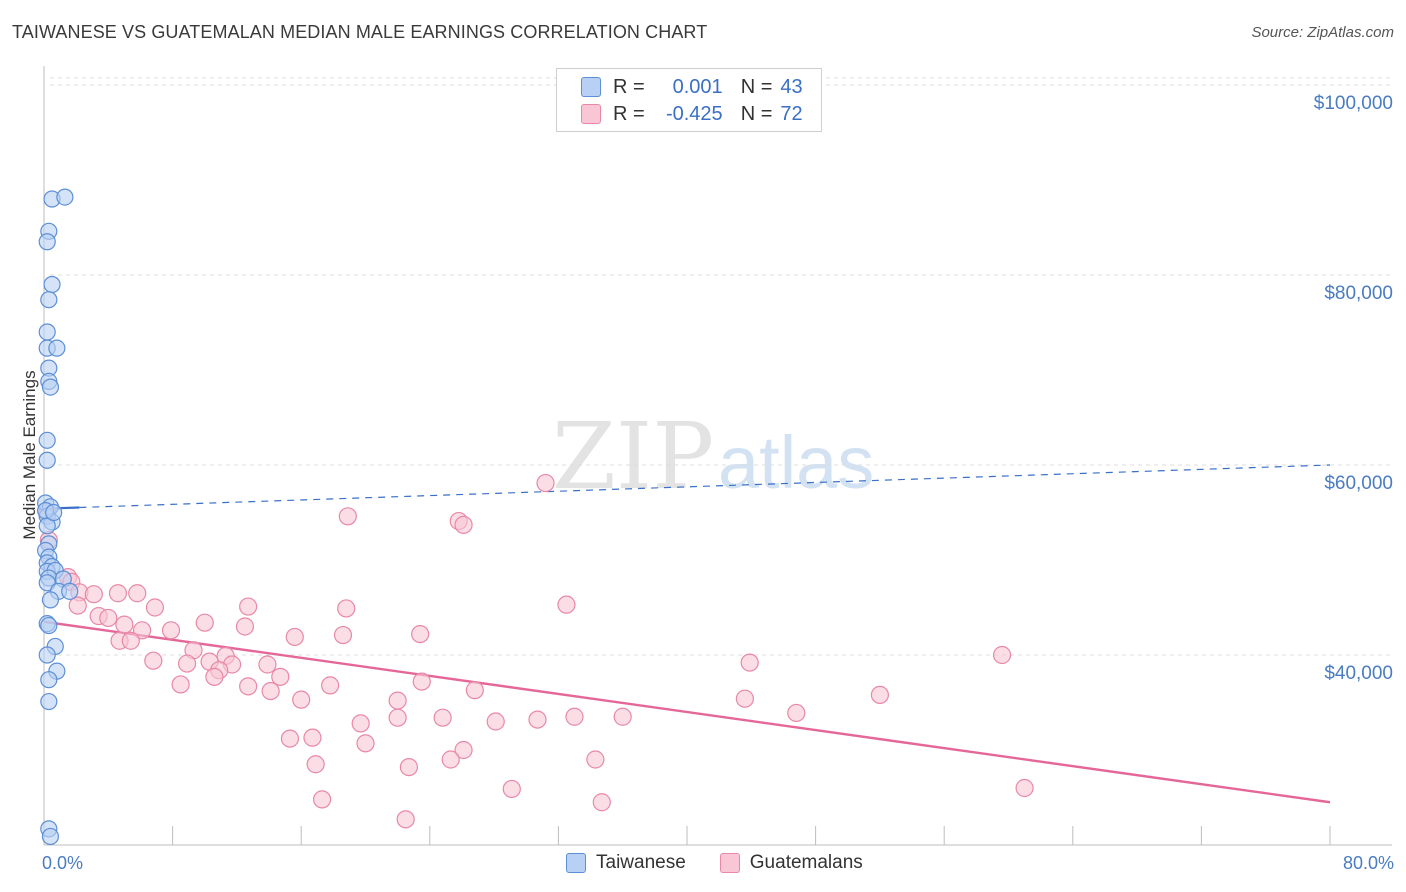 This screenshot has height=892, width=1406. I want to click on x-tick-labels: 0.0% 80.0%, so click(718, 863).